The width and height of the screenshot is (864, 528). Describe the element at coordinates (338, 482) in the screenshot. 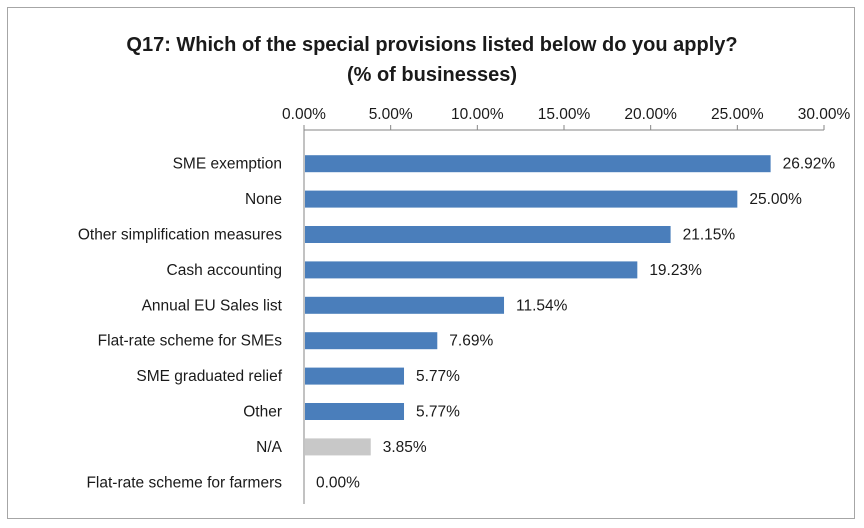

I see `data-label: 0.00%` at that location.